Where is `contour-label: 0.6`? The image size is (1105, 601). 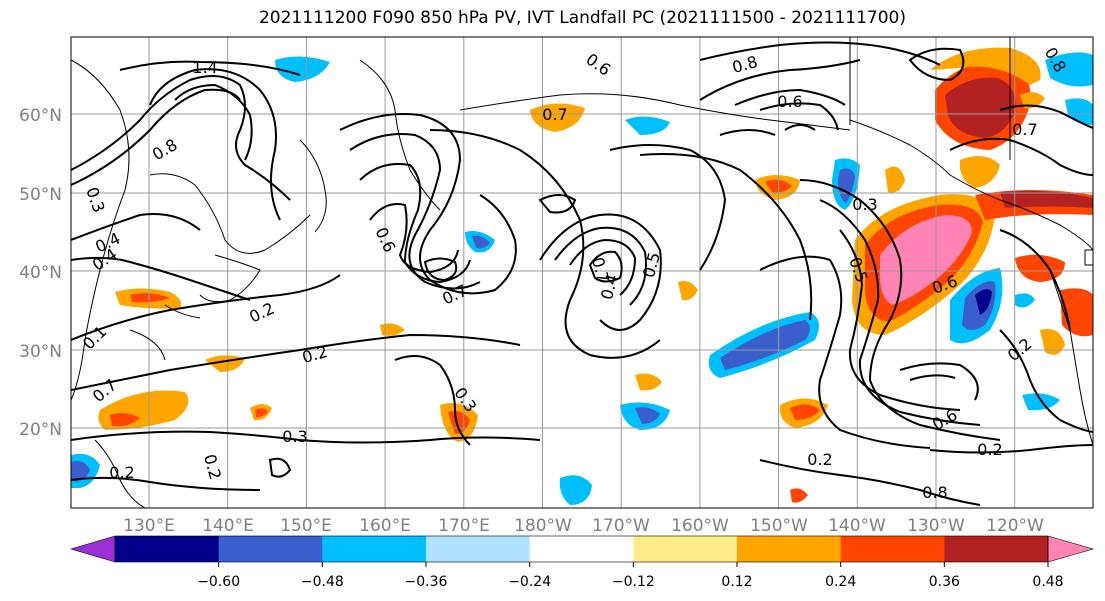 contour-label: 0.6 is located at coordinates (789, 101).